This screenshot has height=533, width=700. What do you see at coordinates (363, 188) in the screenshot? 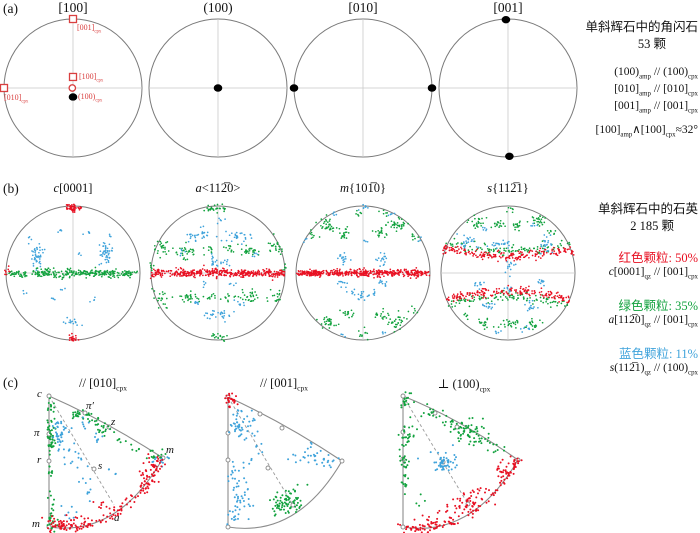
I see `figure-title: m{101̅0}` at bounding box center [363, 188].